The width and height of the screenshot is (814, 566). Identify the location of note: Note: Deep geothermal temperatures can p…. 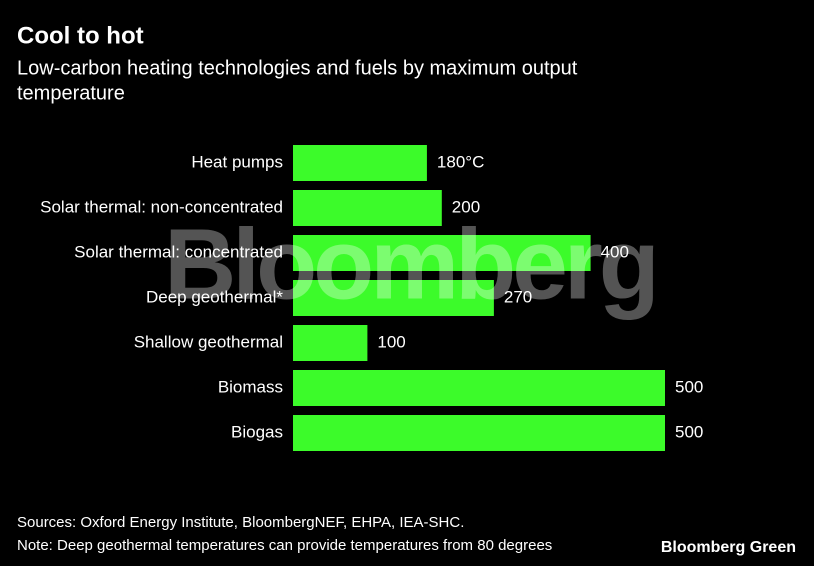
(284, 545).